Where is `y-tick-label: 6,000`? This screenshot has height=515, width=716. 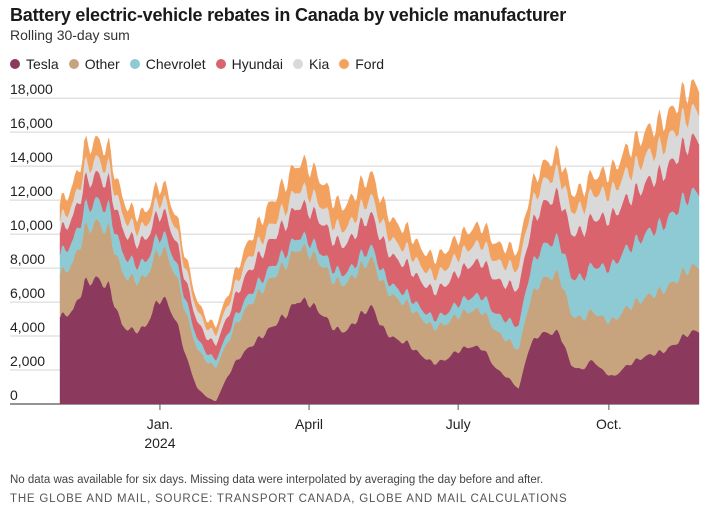 y-tick-label: 6,000 is located at coordinates (27, 293).